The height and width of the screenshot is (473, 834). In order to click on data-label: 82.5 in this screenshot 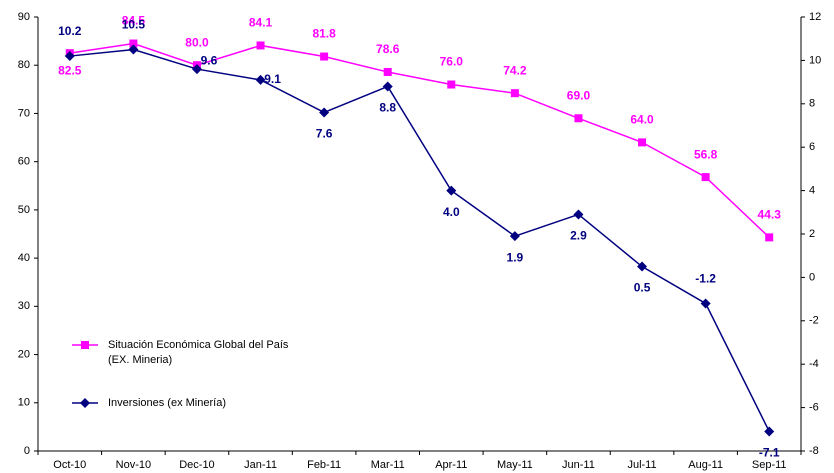, I will do `click(70, 70)`.